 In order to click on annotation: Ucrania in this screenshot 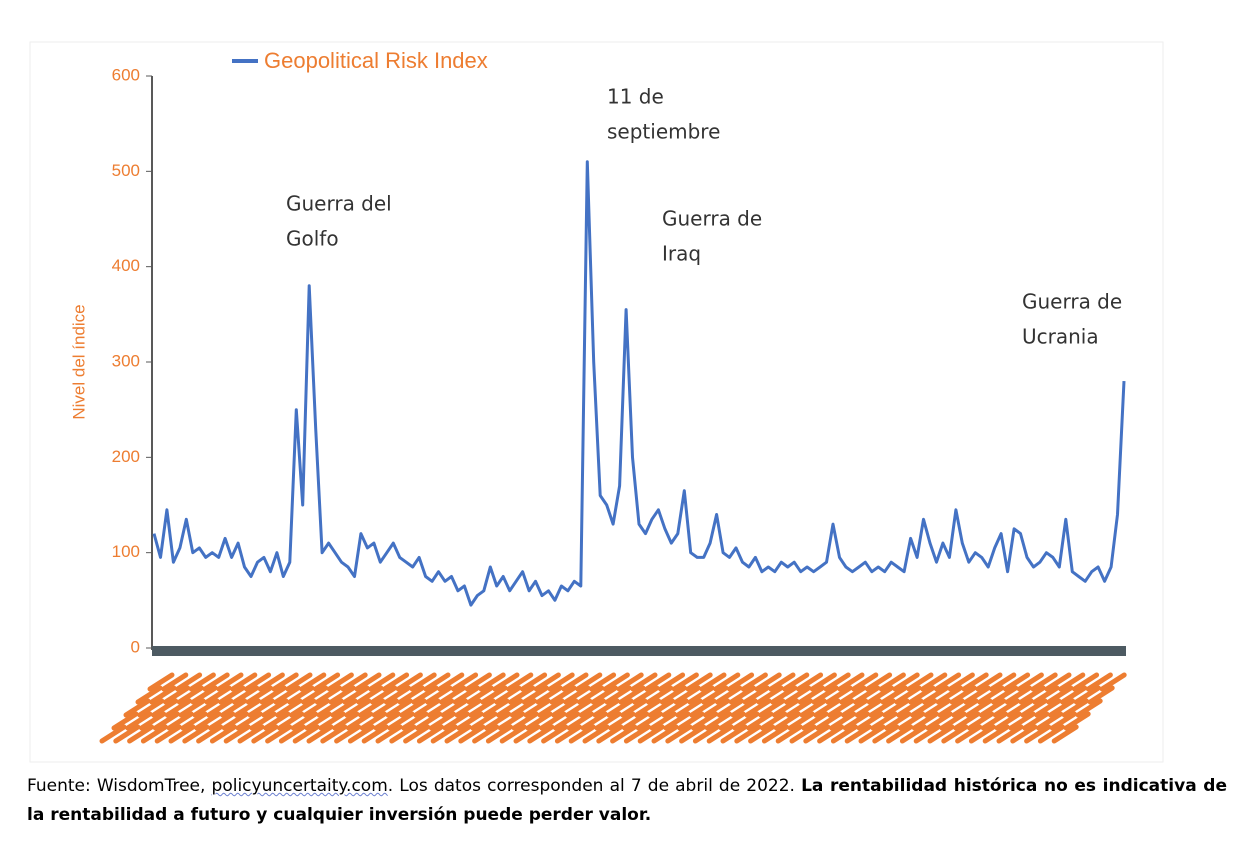, I will do `click(1060, 337)`.